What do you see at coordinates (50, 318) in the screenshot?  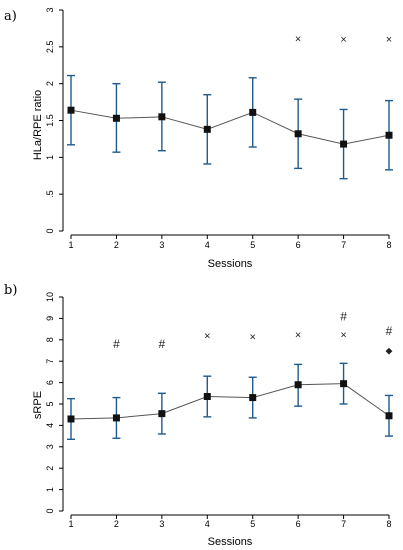 I see `panel-b-y-tick-label: 9` at bounding box center [50, 318].